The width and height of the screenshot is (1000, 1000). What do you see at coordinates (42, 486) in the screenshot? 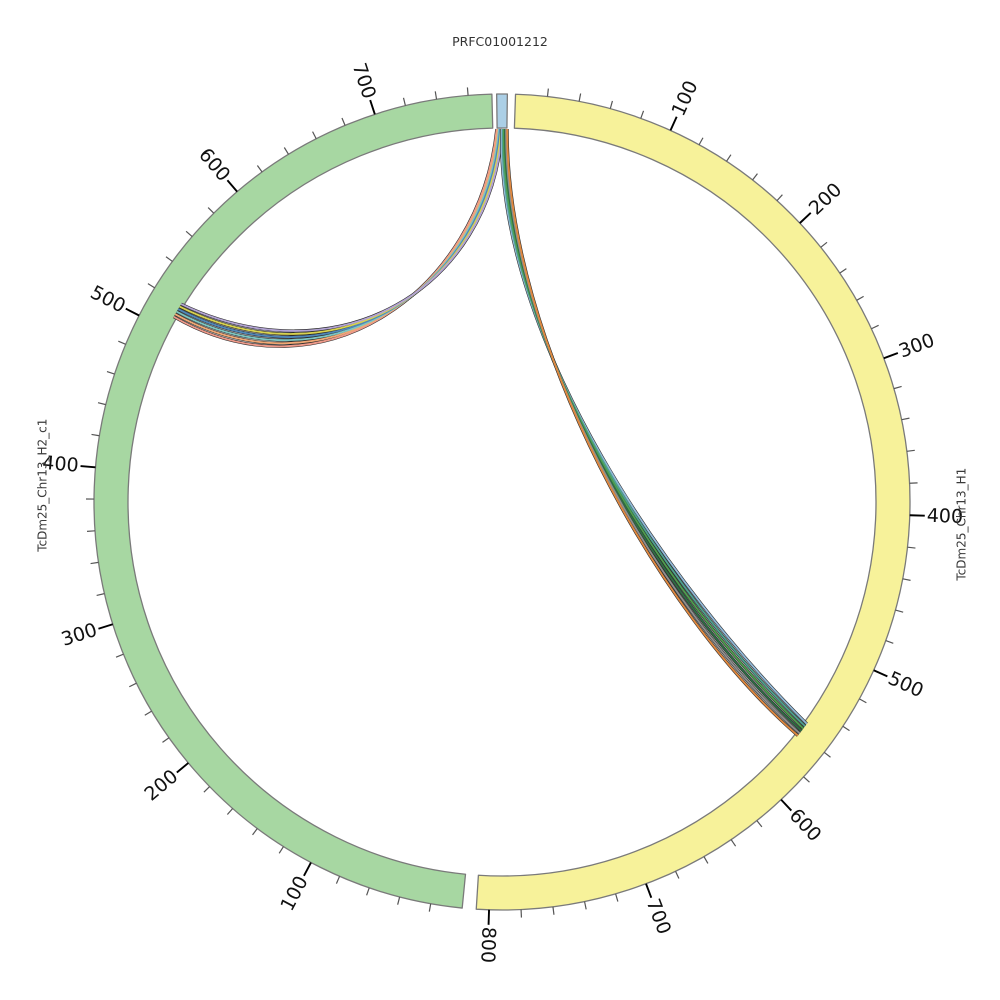
I see `sector-label-TcDm25_Chr13_H2_c1: TcDm25_Chr13_H2_c1` at bounding box center [42, 486].